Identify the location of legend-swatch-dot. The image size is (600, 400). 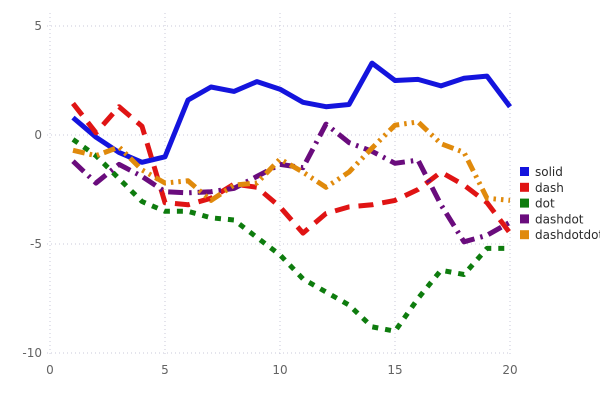
(524, 203).